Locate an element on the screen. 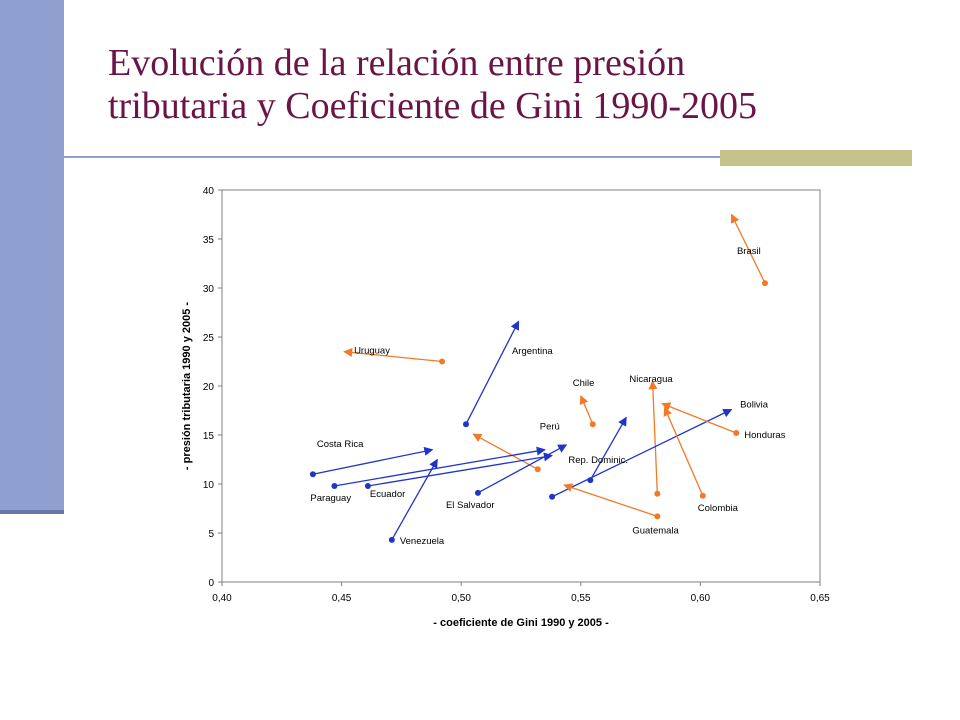 This screenshot has height=720, width=960. label-costa-rica: Costa Rica is located at coordinates (340, 444).